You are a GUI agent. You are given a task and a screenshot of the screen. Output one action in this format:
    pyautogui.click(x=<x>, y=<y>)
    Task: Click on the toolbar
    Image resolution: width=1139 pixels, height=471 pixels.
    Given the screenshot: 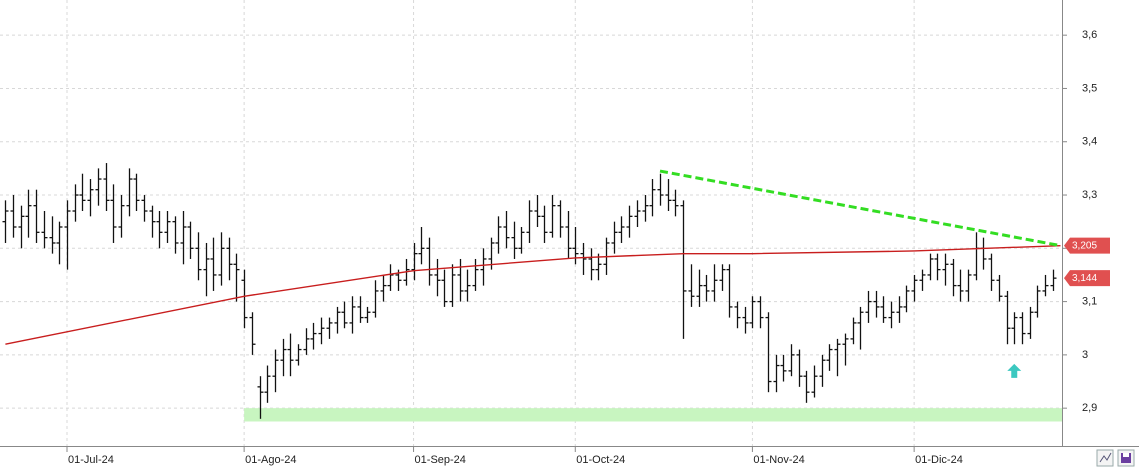 What is the action you would take?
    pyautogui.click(x=1115, y=458)
    